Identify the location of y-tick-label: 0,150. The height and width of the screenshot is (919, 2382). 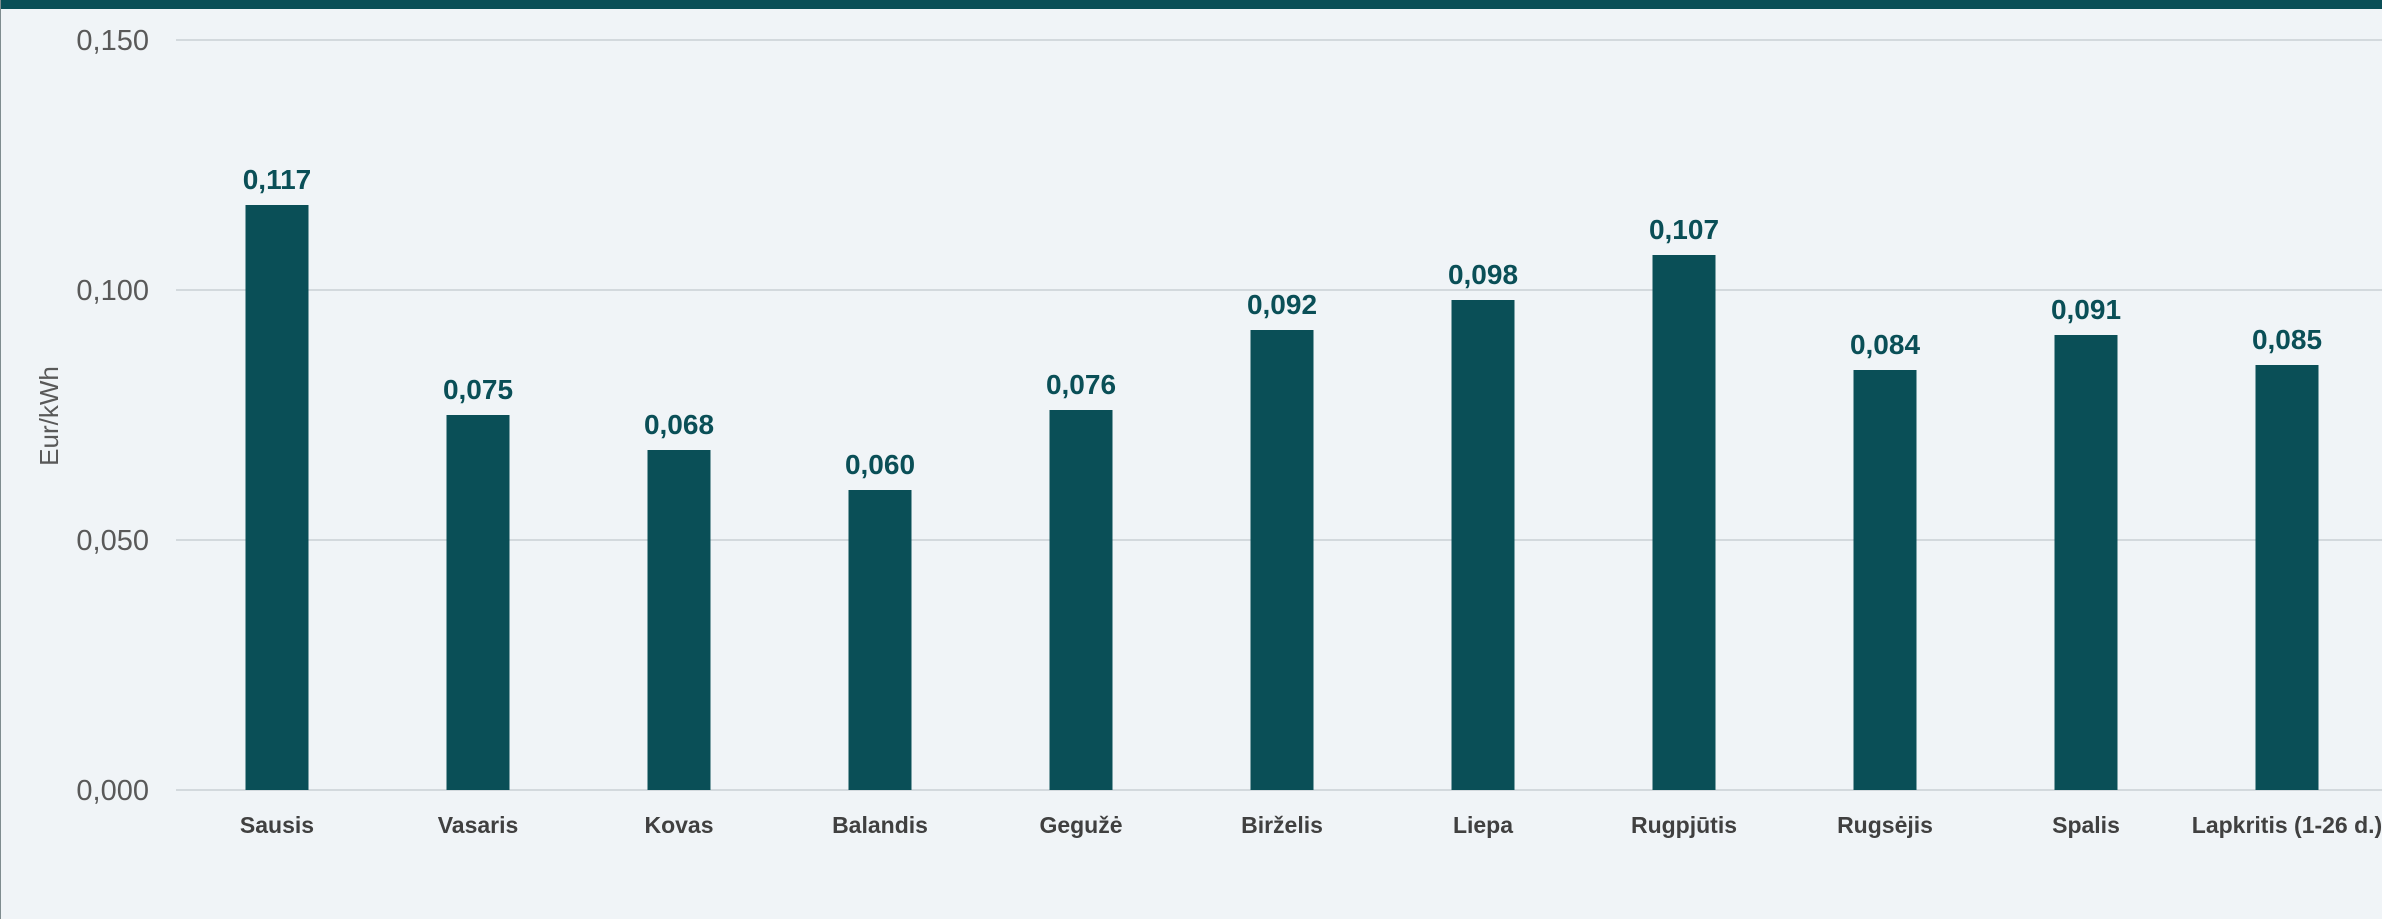
(112, 41).